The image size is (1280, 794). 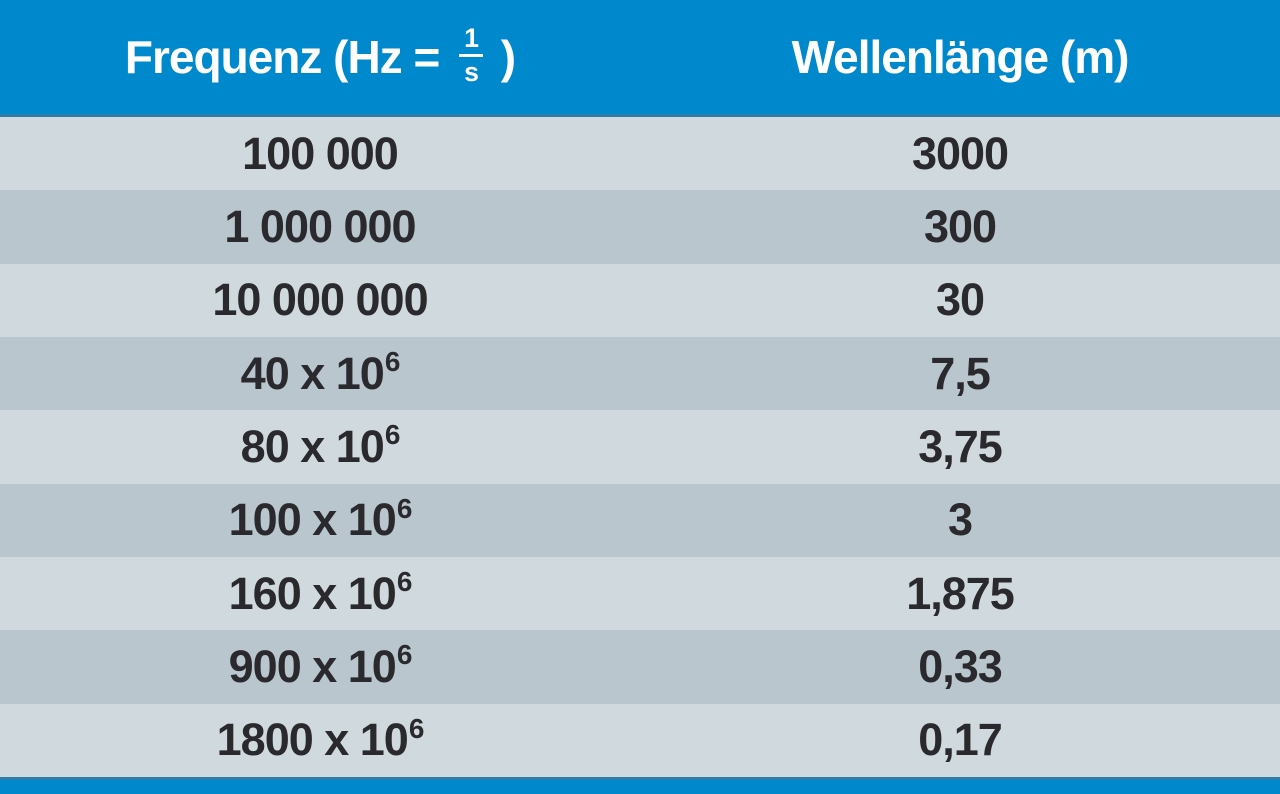 What do you see at coordinates (960, 300) in the screenshot?
I see `wavelength-cell: 30` at bounding box center [960, 300].